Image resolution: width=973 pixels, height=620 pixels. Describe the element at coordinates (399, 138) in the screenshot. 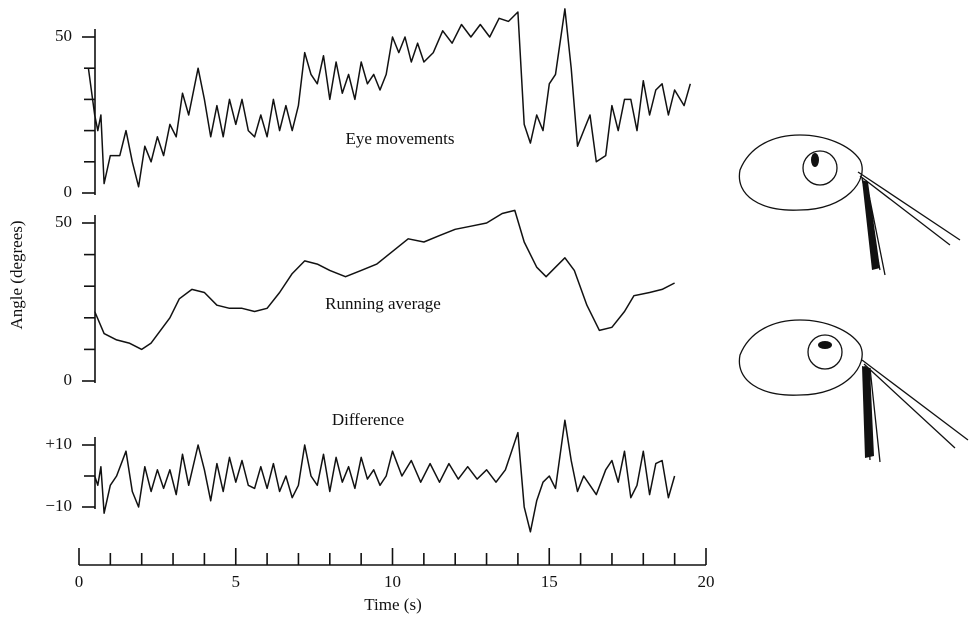

I see `series-label: Eye movements` at that location.